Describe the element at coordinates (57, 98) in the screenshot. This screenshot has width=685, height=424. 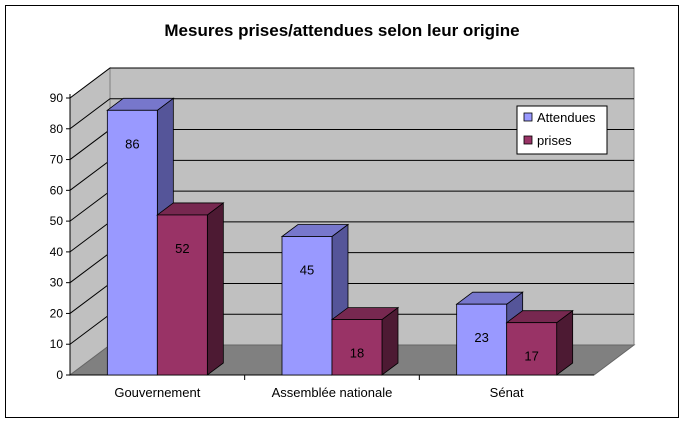
I see `y-tick-label: 90` at that location.